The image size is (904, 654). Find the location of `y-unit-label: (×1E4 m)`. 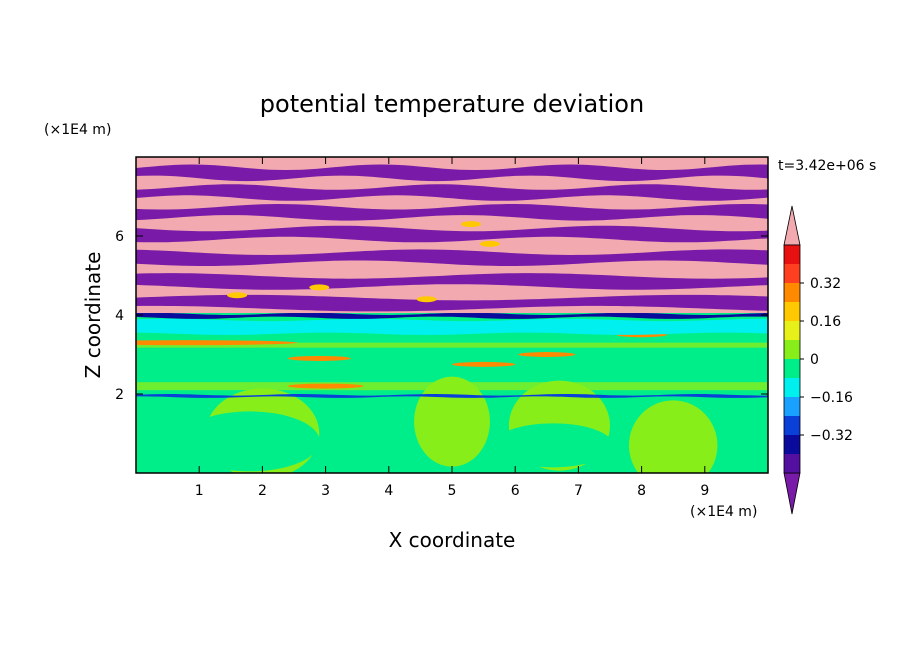

y-unit-label: (×1E4 m) is located at coordinates (77, 130).